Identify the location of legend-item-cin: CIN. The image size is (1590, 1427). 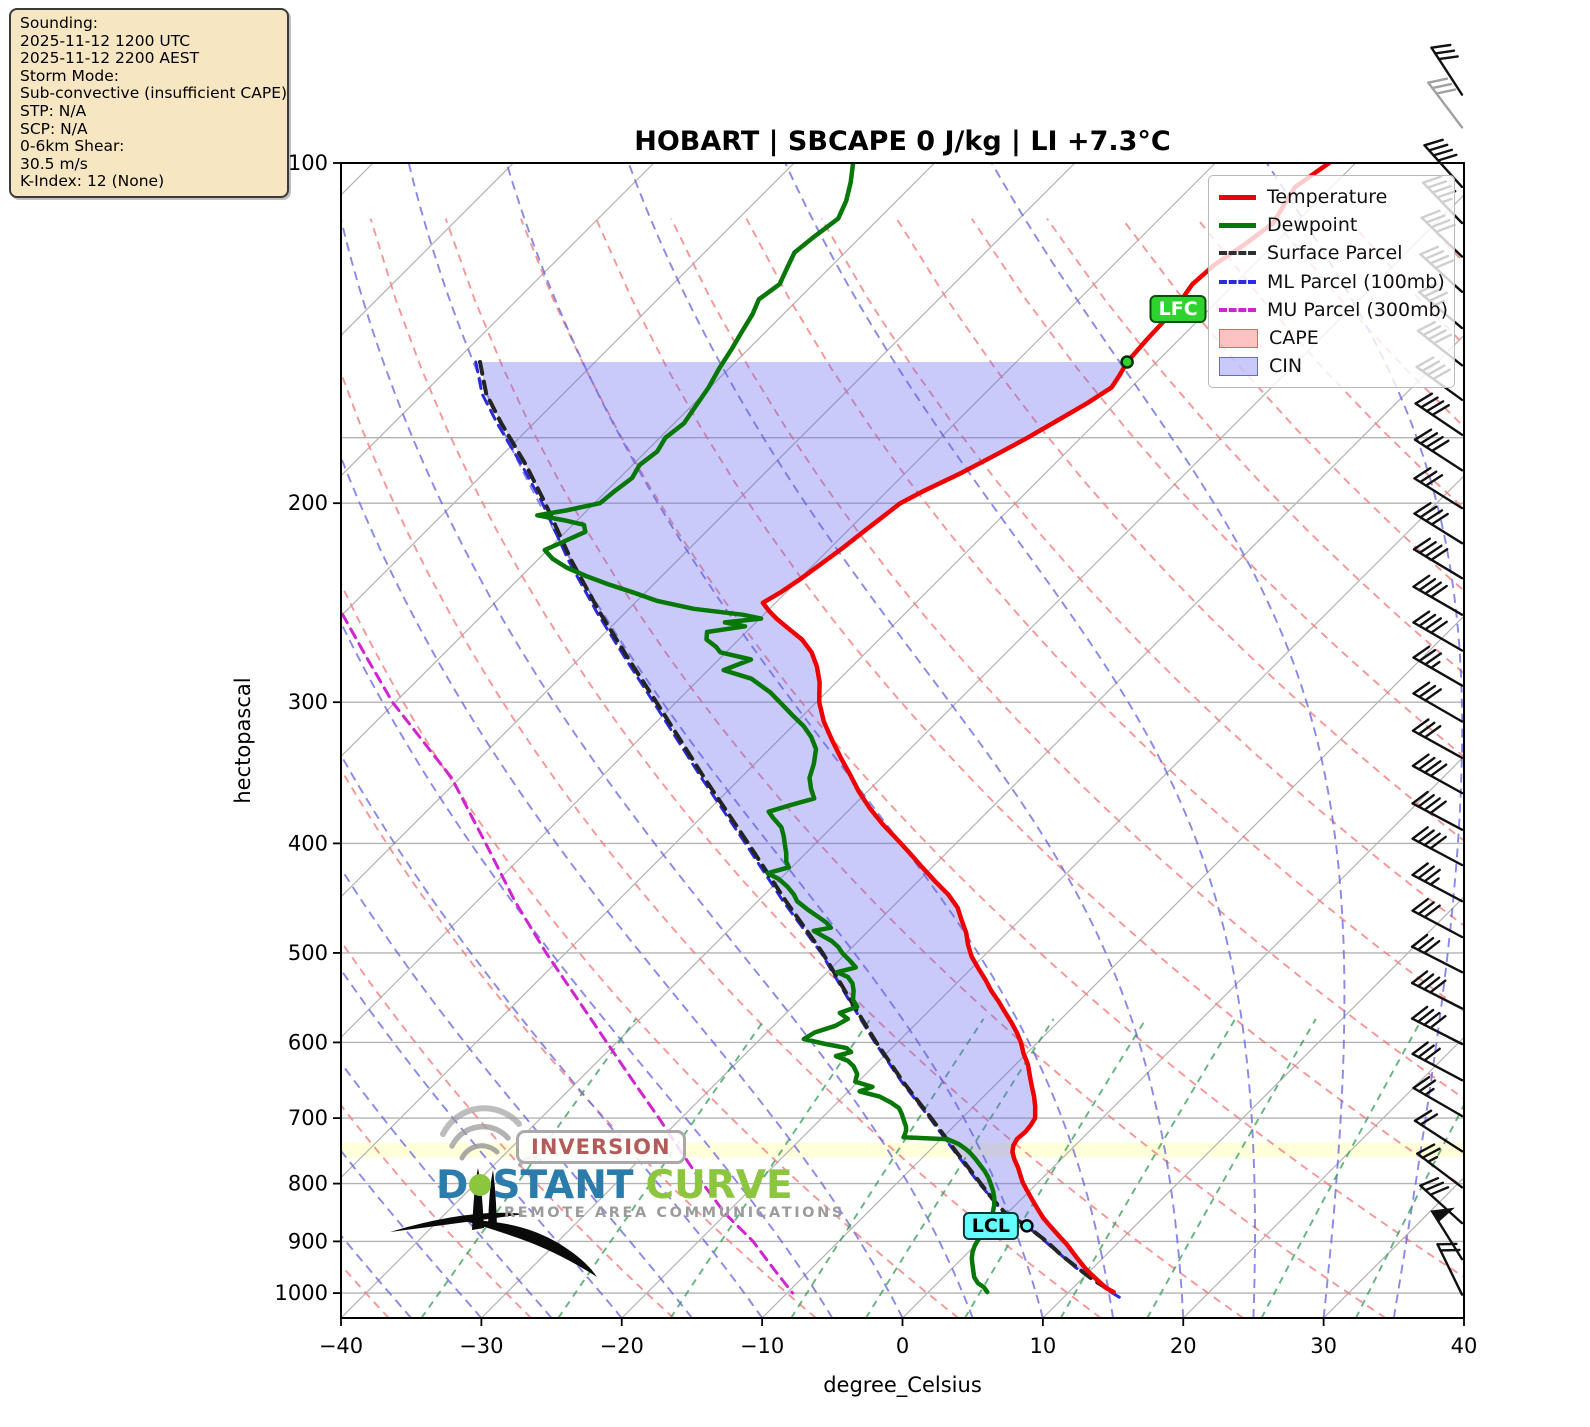
(1331, 366).